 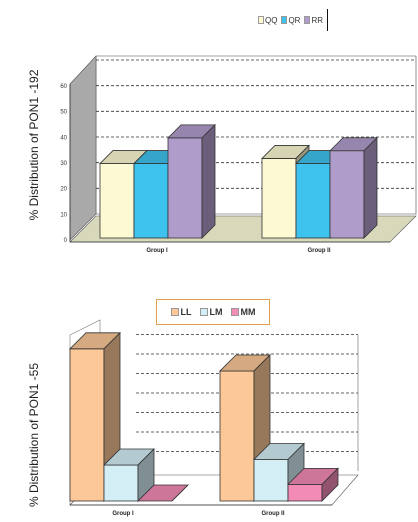 What do you see at coordinates (66, 241) in the screenshot?
I see `y-tick-label: 0` at bounding box center [66, 241].